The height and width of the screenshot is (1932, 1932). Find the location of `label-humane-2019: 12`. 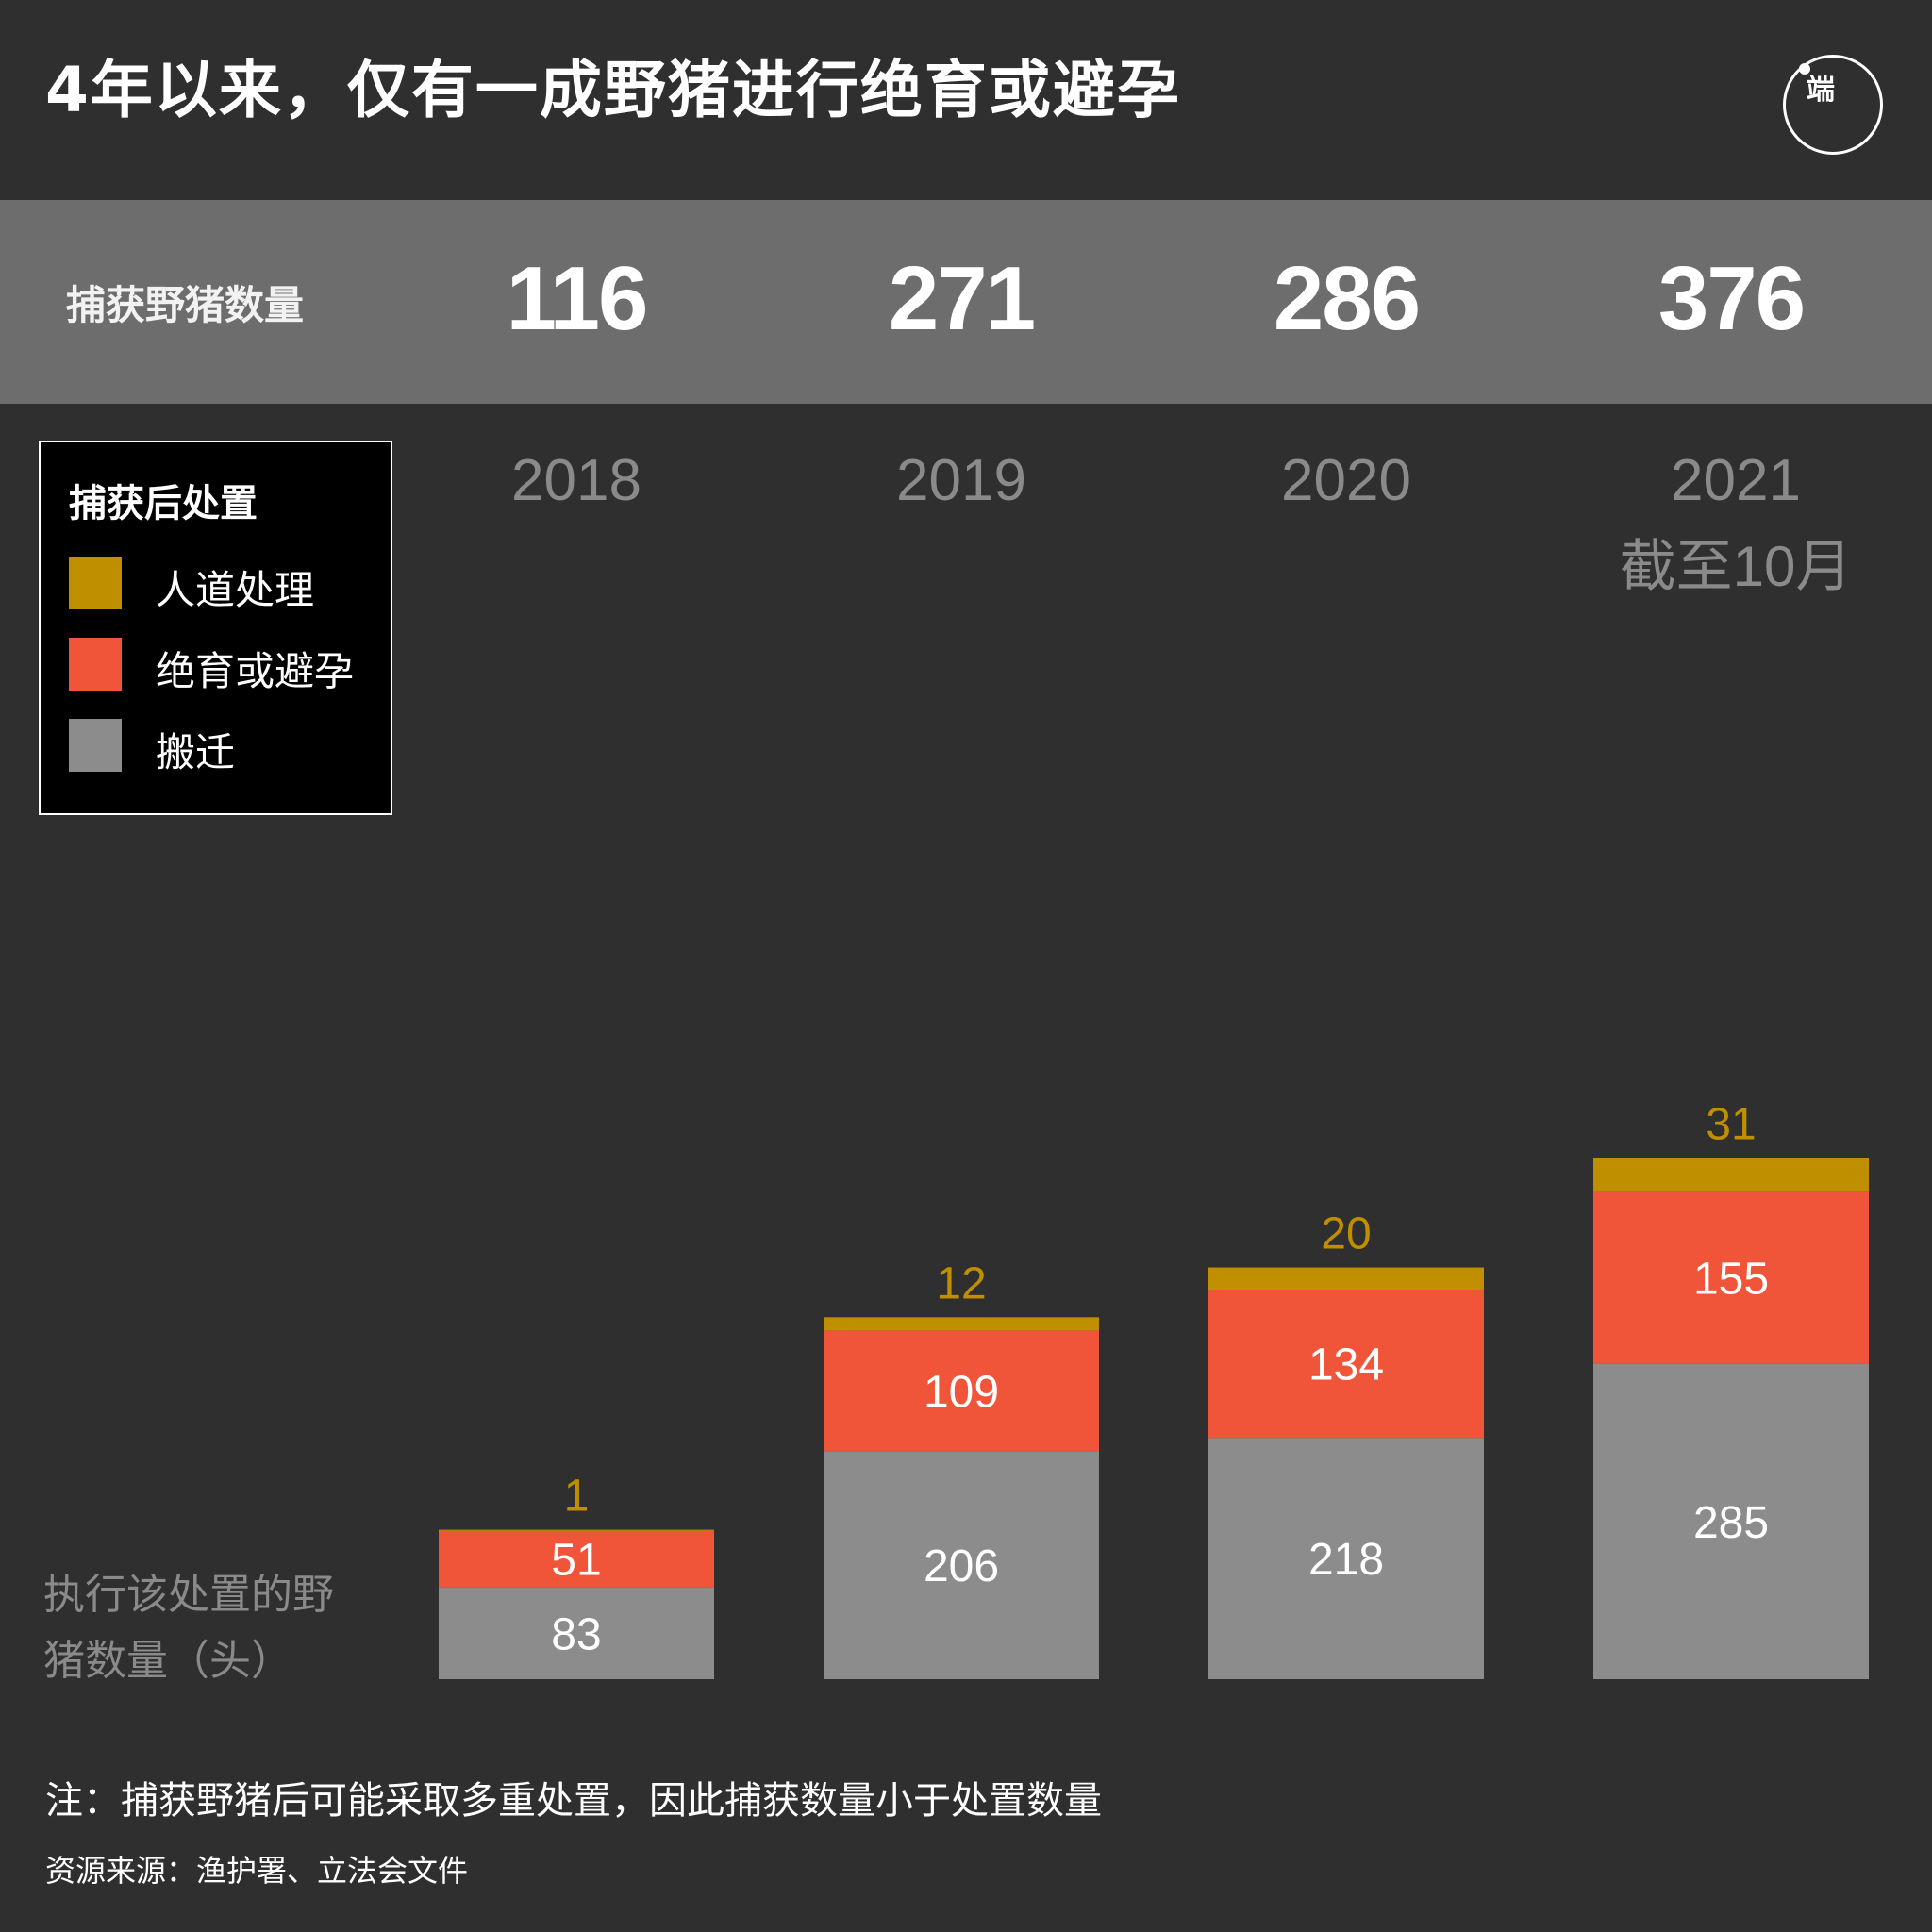

label-humane-2019: 12 is located at coordinates (961, 1283).